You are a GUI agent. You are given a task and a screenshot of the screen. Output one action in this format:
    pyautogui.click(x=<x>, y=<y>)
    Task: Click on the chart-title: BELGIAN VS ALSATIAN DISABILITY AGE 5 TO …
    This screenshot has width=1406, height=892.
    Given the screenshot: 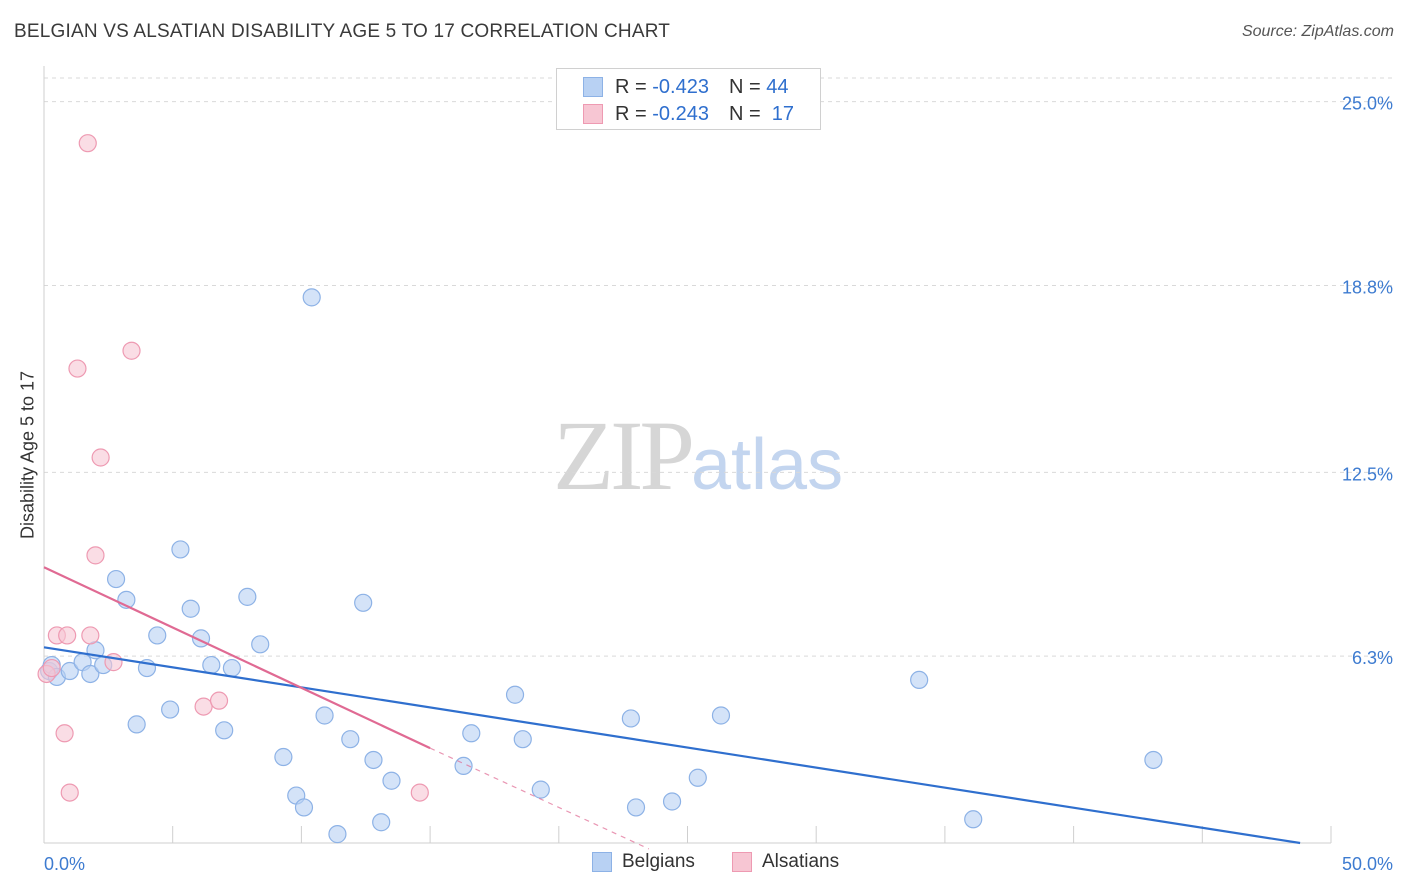 What is the action you would take?
    pyautogui.click(x=342, y=31)
    